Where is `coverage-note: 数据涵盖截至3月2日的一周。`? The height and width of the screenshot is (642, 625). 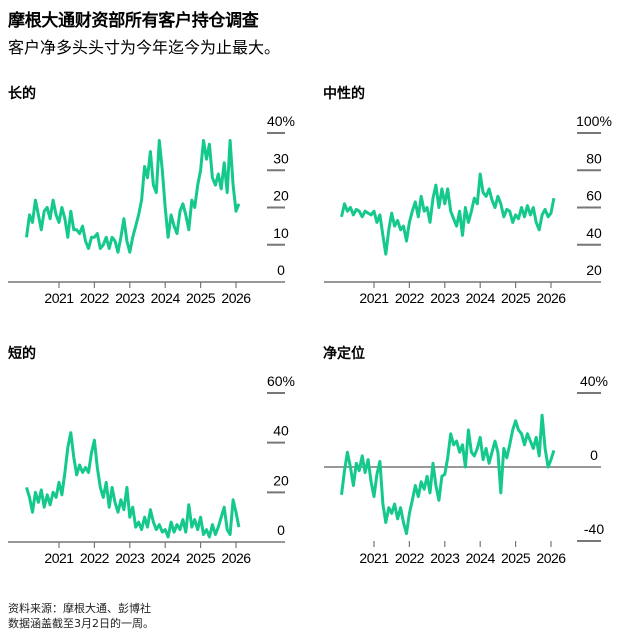
coverage-note: 数据涵盖截至3月2日的一周。 is located at coordinates (81, 623).